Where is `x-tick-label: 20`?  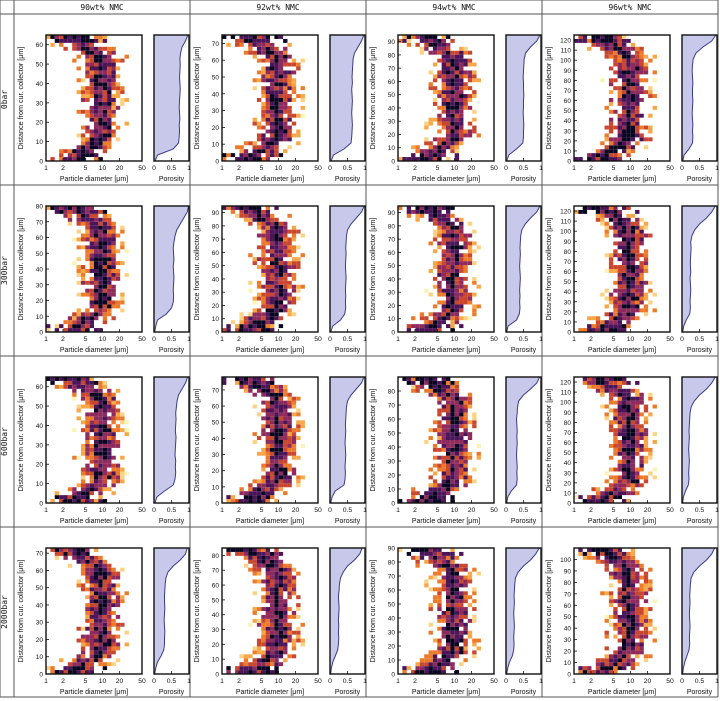 x-tick-label: 20 is located at coordinates (648, 510).